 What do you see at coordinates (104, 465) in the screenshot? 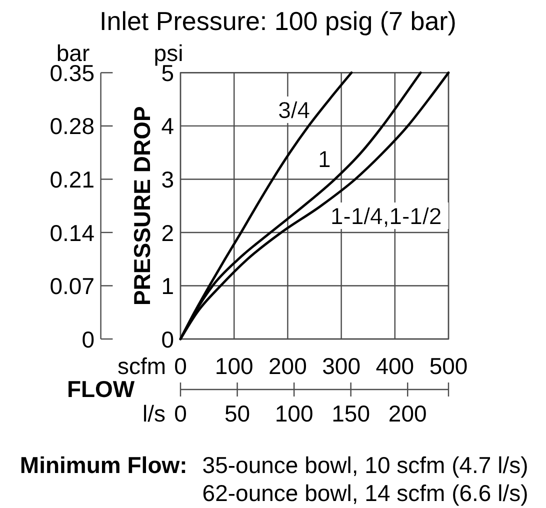
I see `text: Minimum Flow:` at bounding box center [104, 465].